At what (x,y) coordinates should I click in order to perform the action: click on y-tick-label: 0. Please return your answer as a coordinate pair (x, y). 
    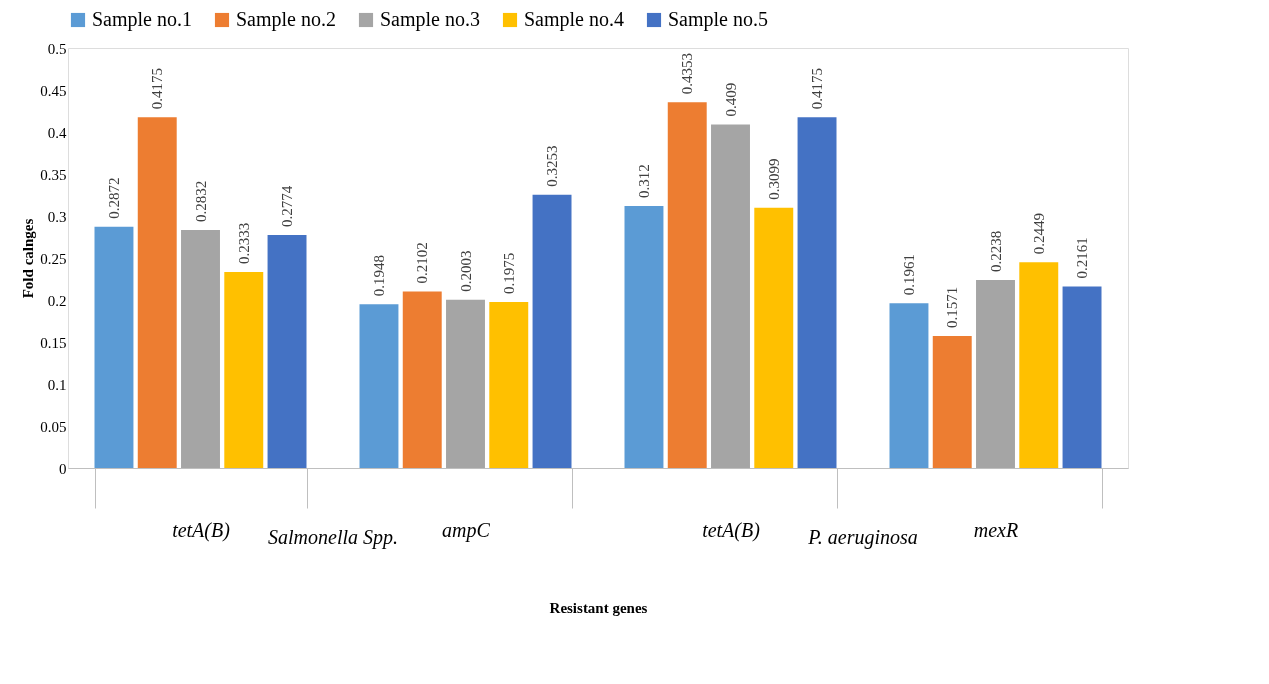
    Looking at the image, I should click on (63, 468).